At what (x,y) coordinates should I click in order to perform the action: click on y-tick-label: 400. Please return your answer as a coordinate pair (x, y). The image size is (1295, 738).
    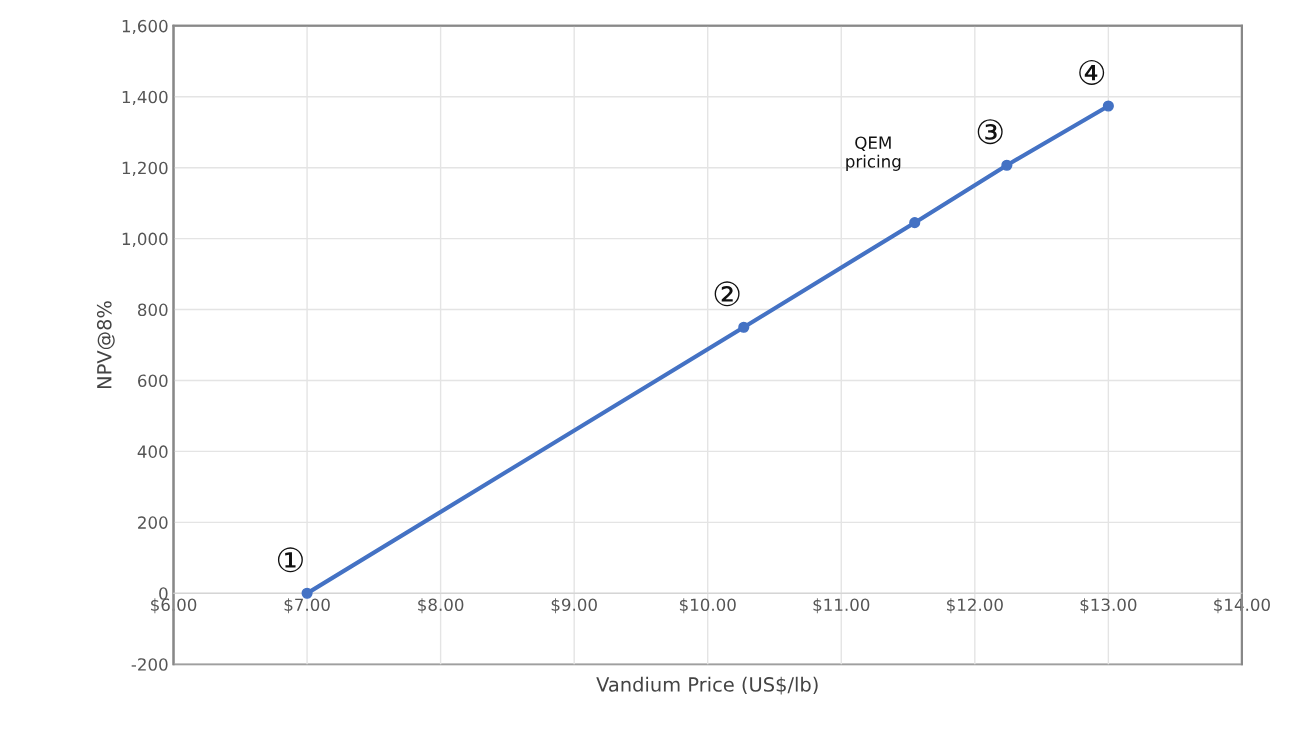
    Looking at the image, I should click on (152, 451).